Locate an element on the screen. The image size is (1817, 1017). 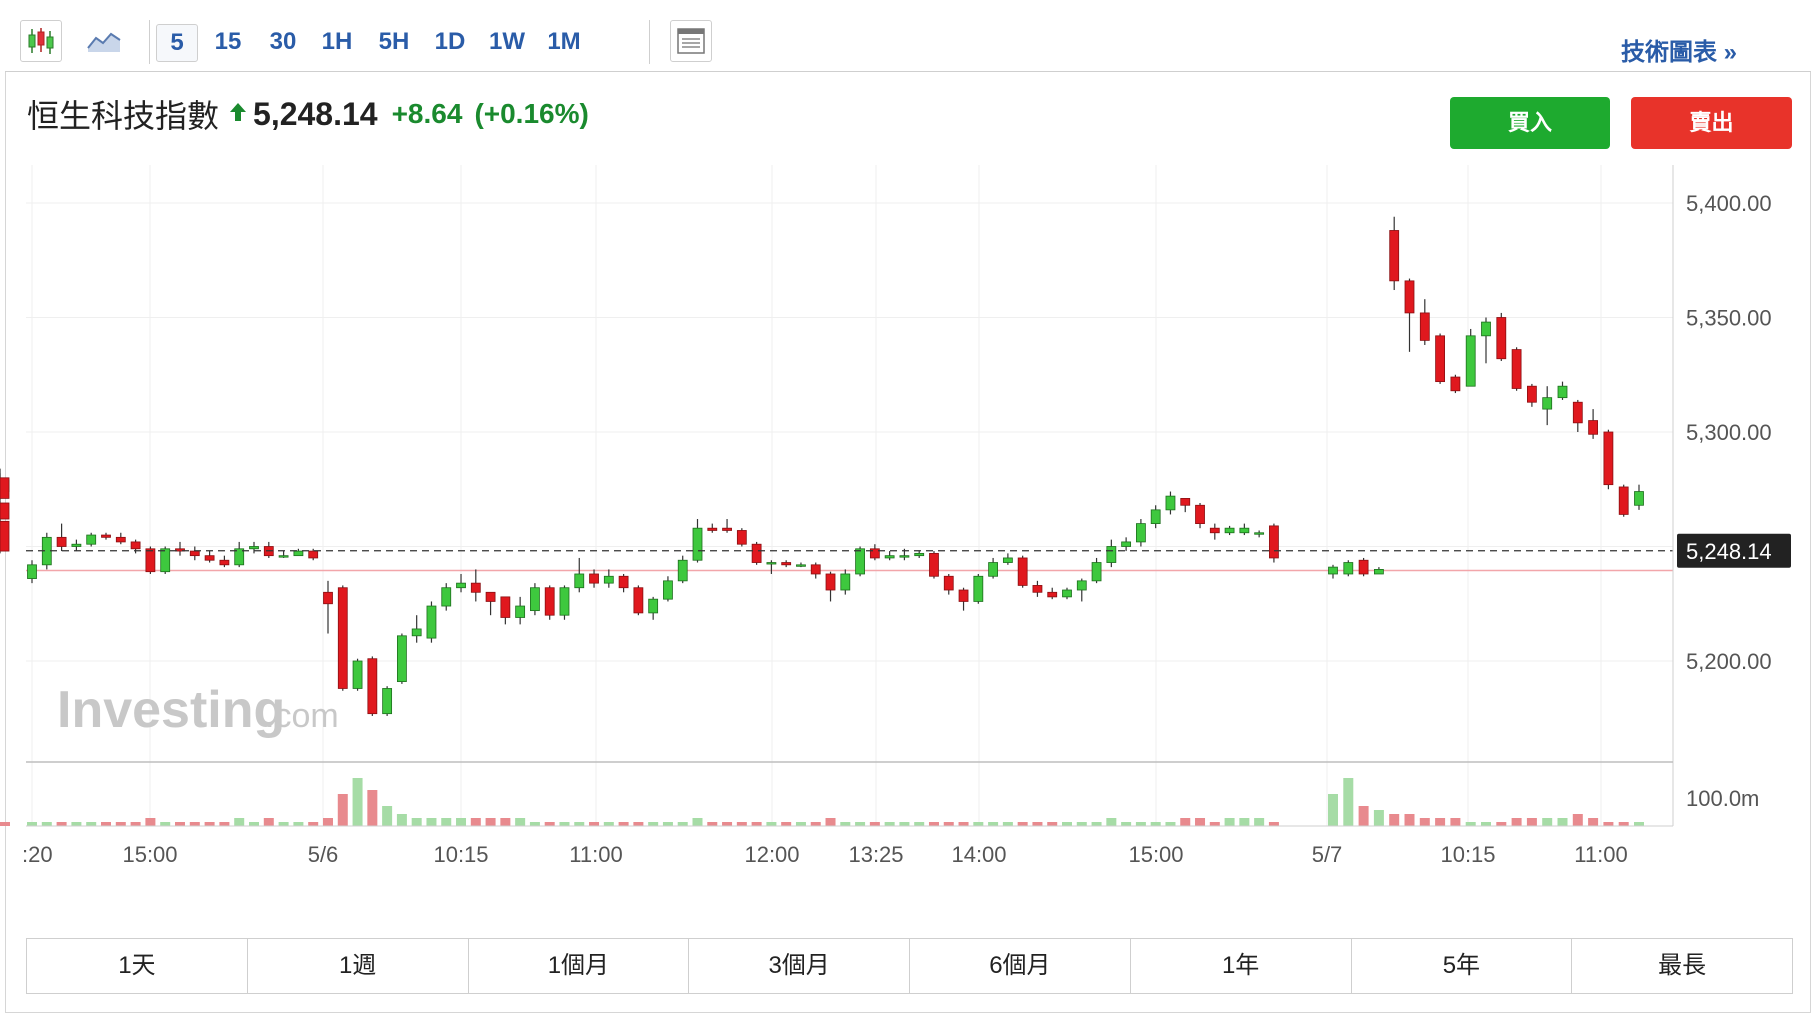
buy-button: 買入 is located at coordinates (1530, 123).